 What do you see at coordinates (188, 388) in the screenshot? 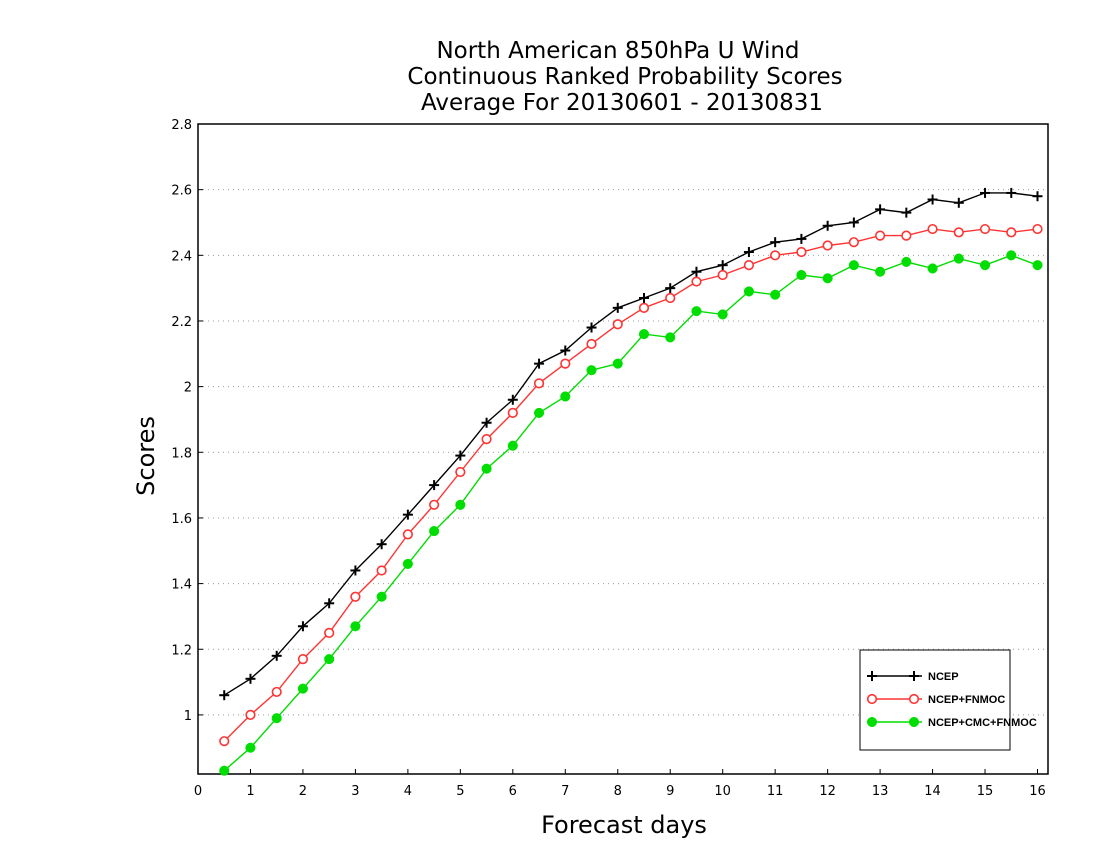
I see `y-tick-label: 2` at bounding box center [188, 388].